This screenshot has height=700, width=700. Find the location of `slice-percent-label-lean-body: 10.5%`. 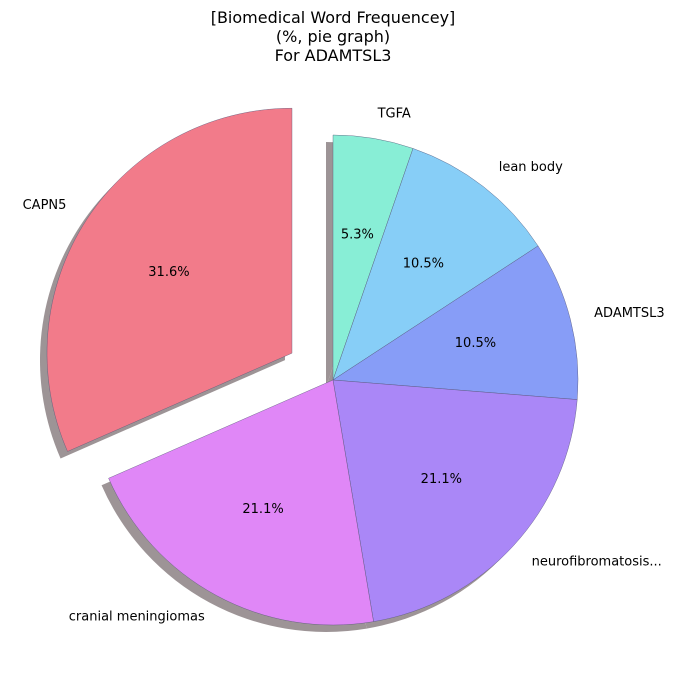

slice-percent-label-lean-body: 10.5% is located at coordinates (423, 264).